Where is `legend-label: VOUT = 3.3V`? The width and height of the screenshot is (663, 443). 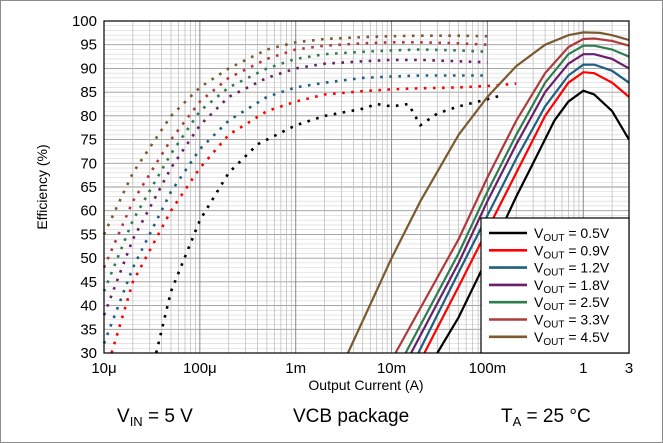 legend-label: VOUT = 3.3V is located at coordinates (572, 321).